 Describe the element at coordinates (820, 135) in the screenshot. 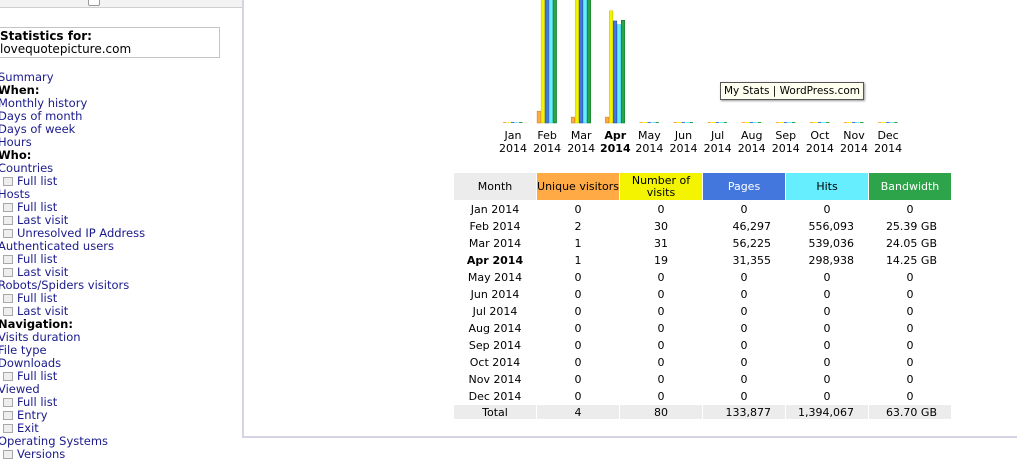

I see `x-tick-month-oct: Oct` at that location.